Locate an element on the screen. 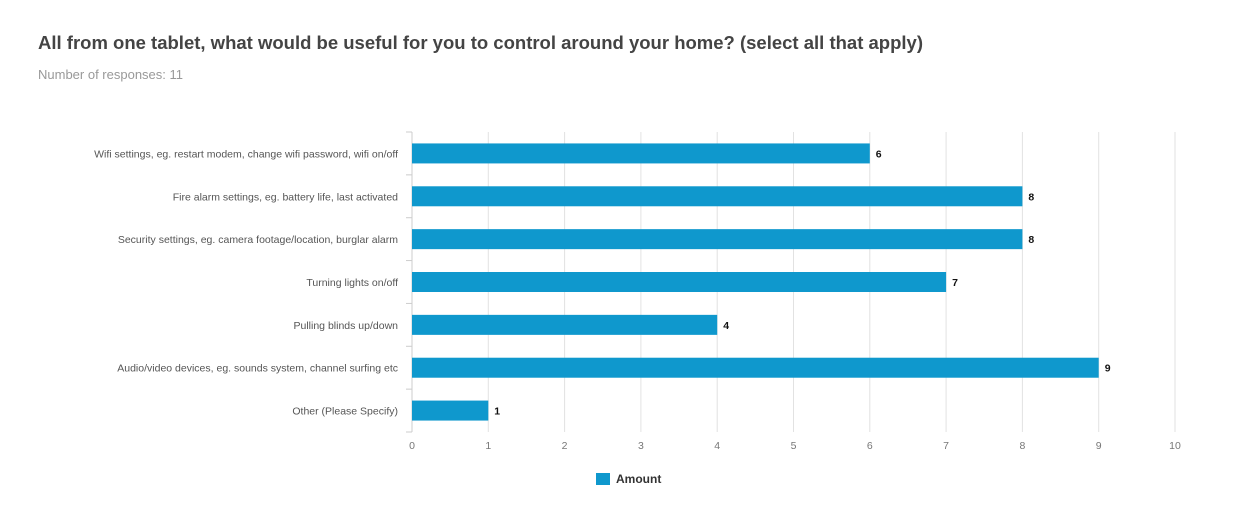  x-tick-label: 7 is located at coordinates (946, 446).